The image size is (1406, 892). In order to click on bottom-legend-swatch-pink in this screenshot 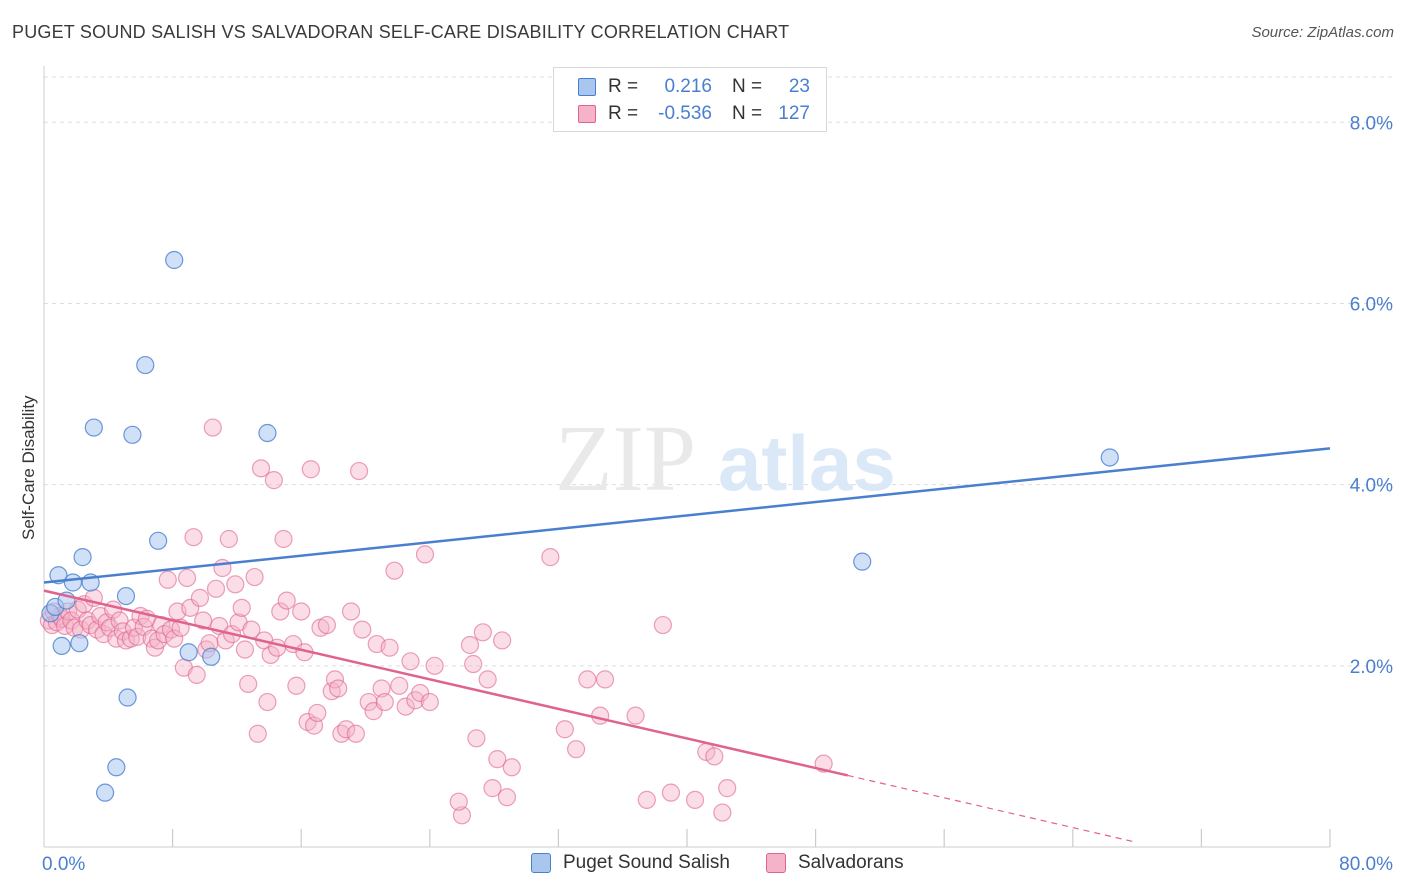, I will do `click(776, 863)`.